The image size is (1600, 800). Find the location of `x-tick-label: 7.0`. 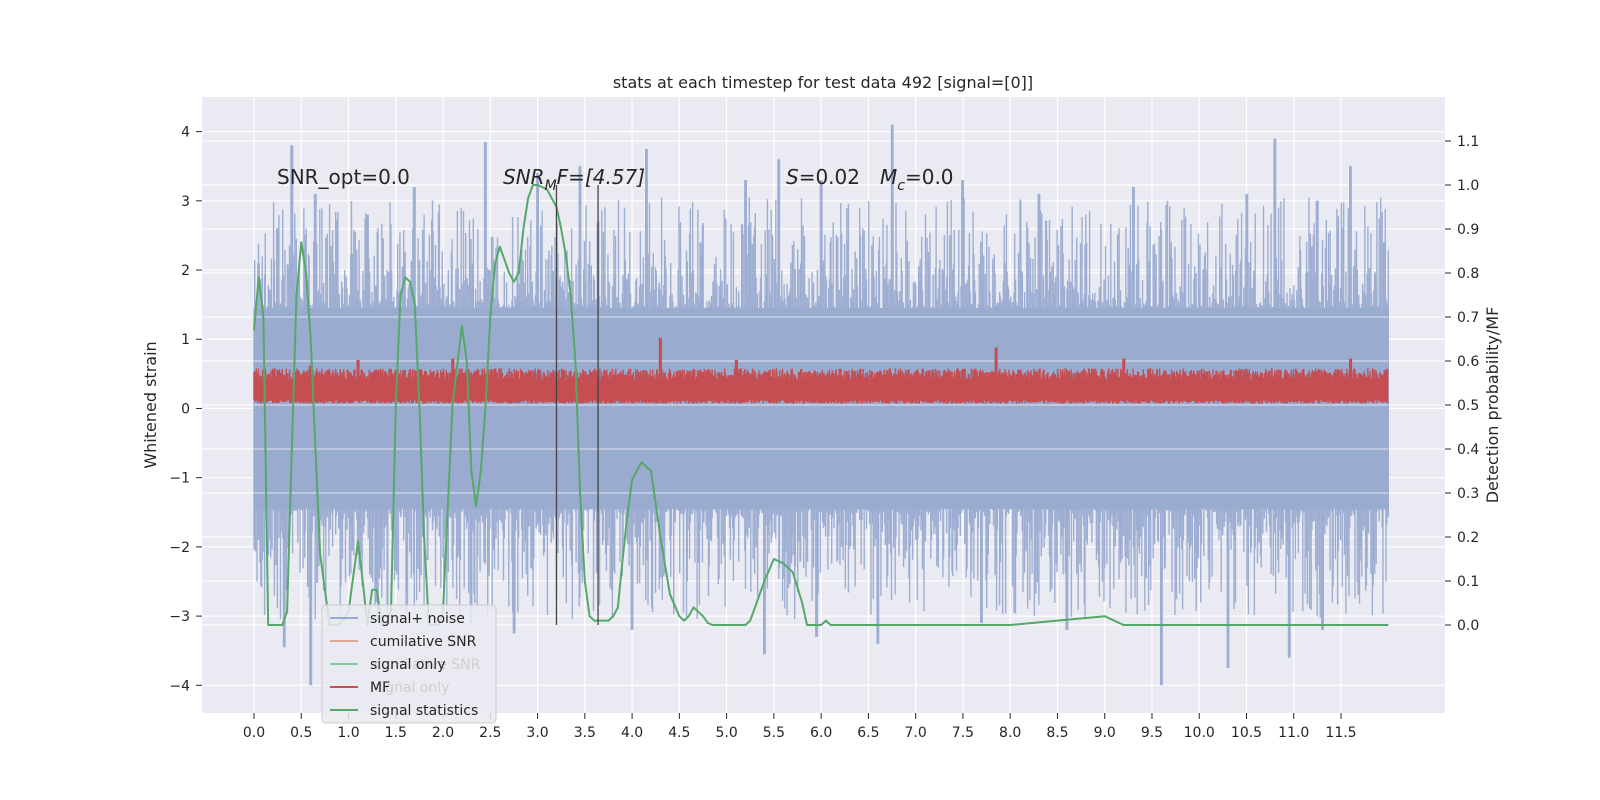

x-tick-label: 7.0 is located at coordinates (916, 733).